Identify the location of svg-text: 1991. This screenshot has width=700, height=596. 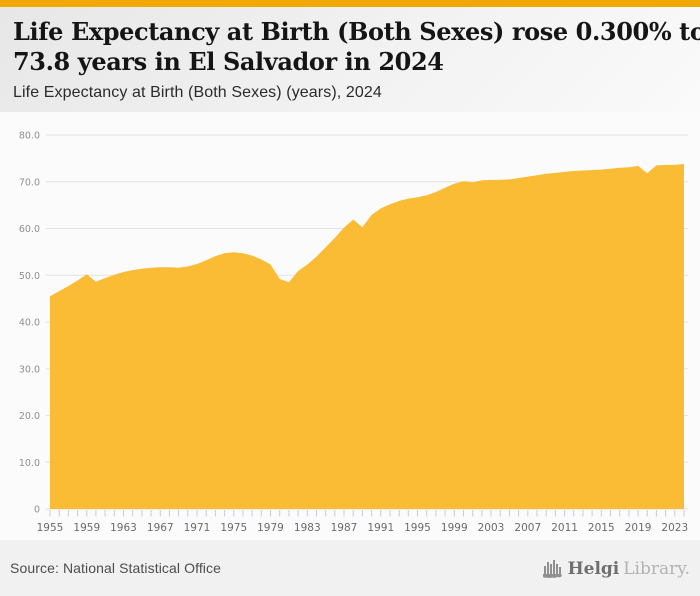
(380, 528).